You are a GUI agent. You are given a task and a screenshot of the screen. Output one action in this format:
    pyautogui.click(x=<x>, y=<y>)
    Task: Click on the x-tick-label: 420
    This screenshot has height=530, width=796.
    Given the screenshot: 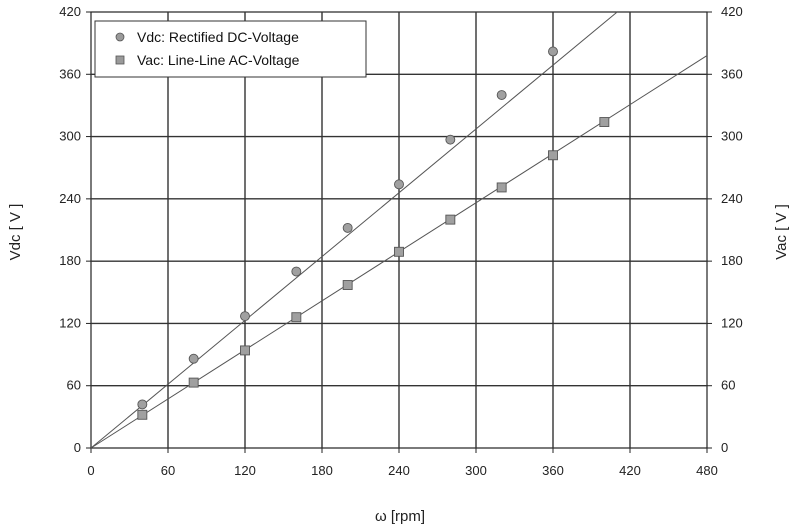 What is the action you would take?
    pyautogui.click(x=630, y=470)
    